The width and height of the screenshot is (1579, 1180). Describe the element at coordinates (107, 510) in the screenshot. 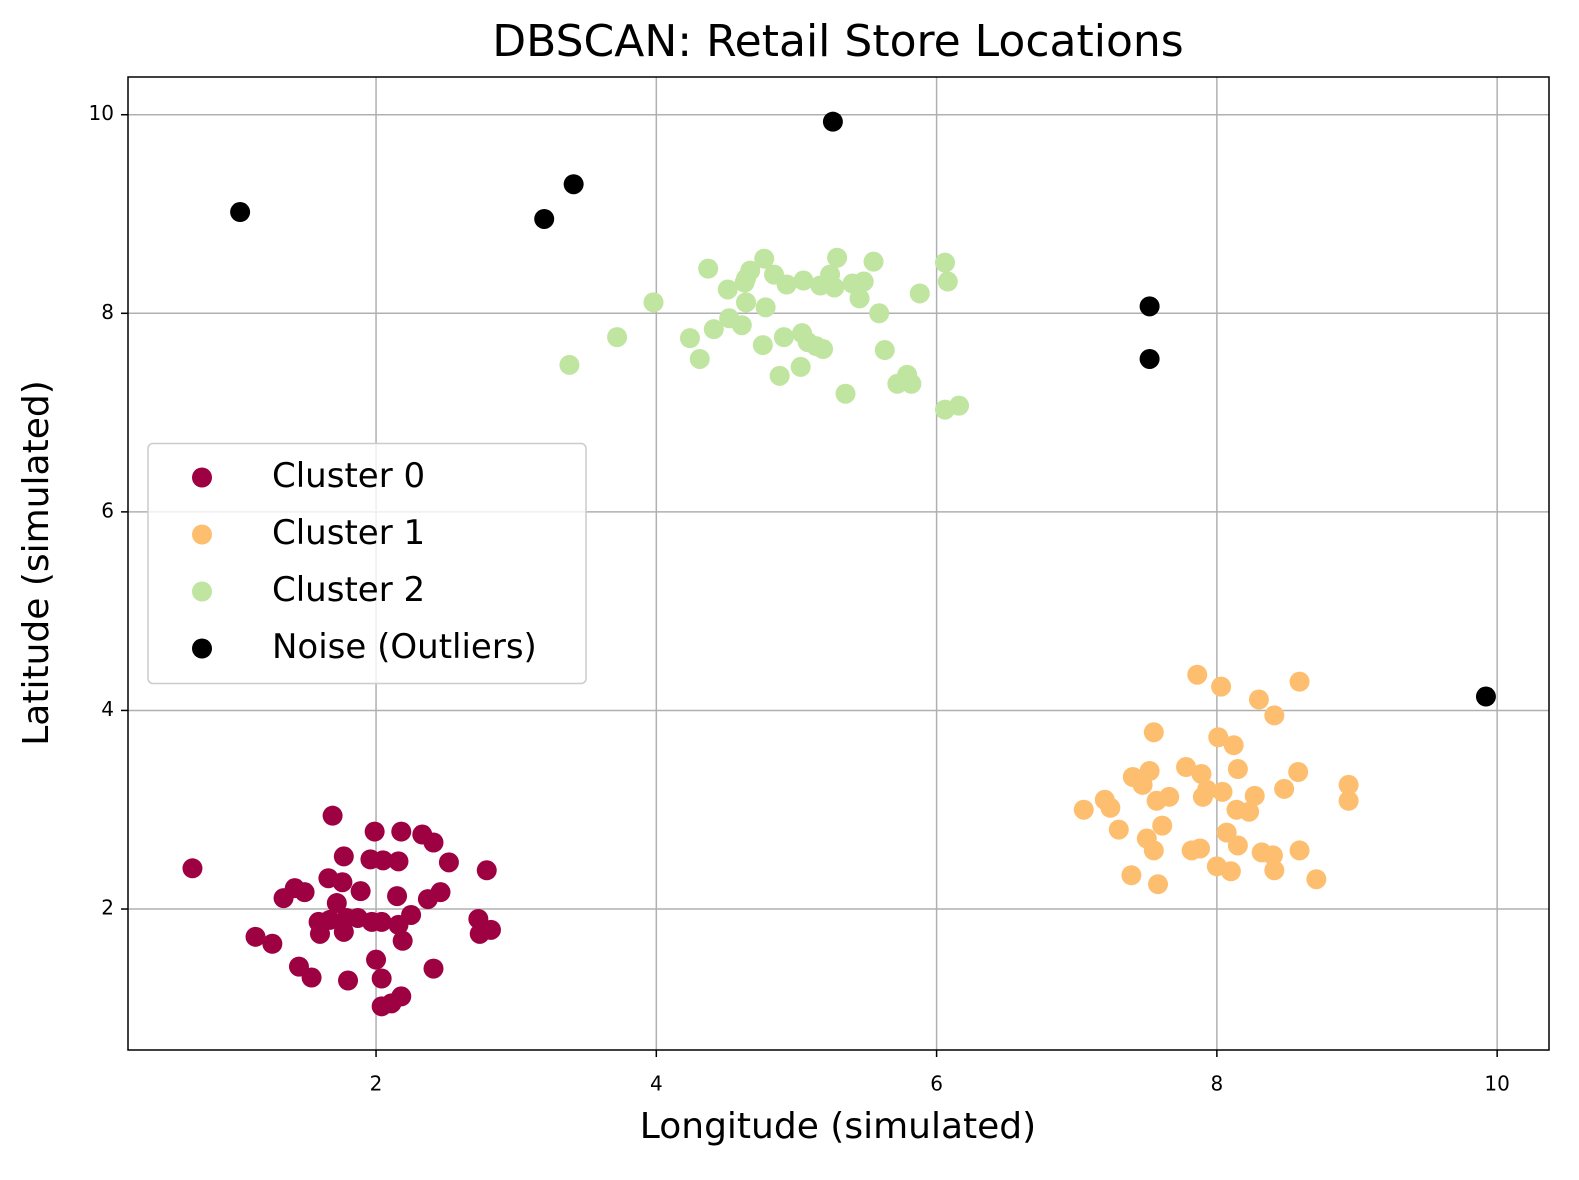

I see `y-tick-label: 6` at that location.